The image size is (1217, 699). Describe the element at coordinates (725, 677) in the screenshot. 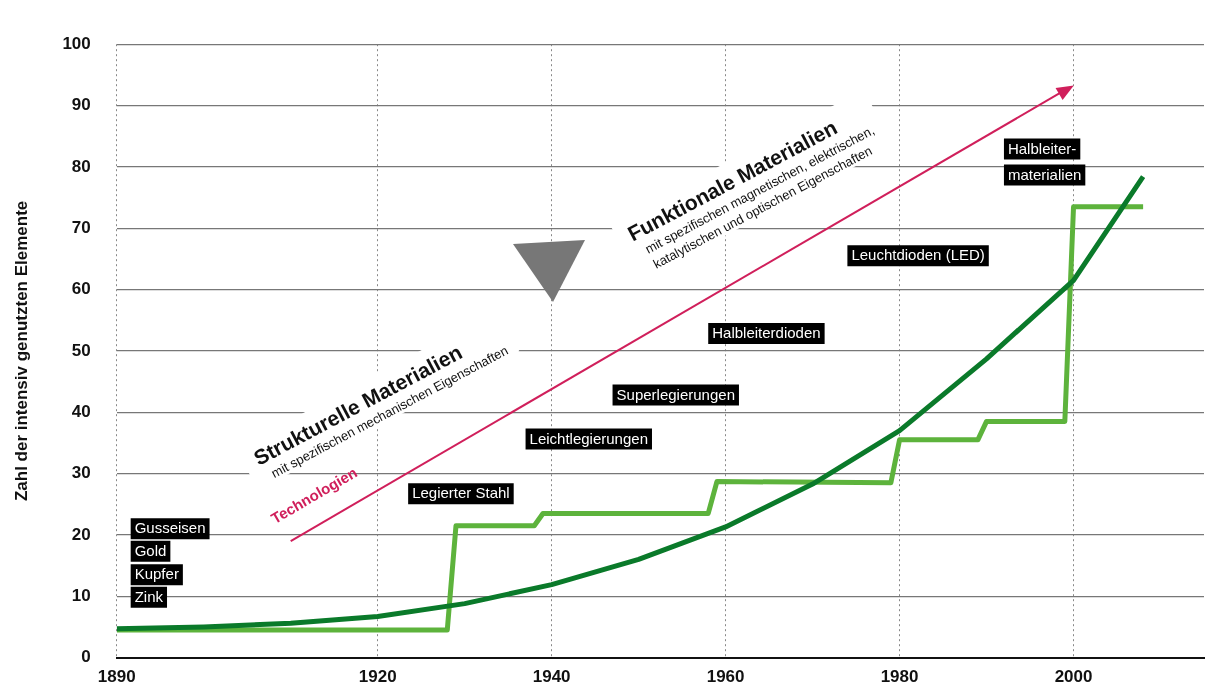

I see `x-tick-label: 1960` at that location.